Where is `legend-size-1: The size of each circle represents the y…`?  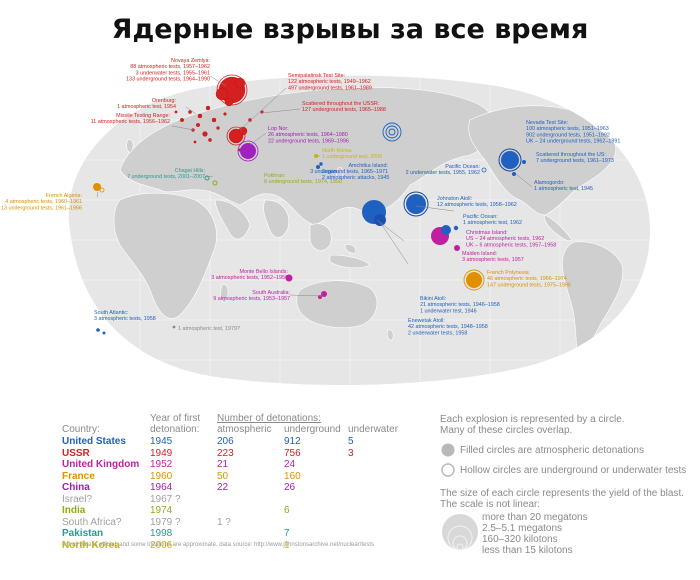 legend-size-1: The size of each circle represents the y… is located at coordinates (562, 493).